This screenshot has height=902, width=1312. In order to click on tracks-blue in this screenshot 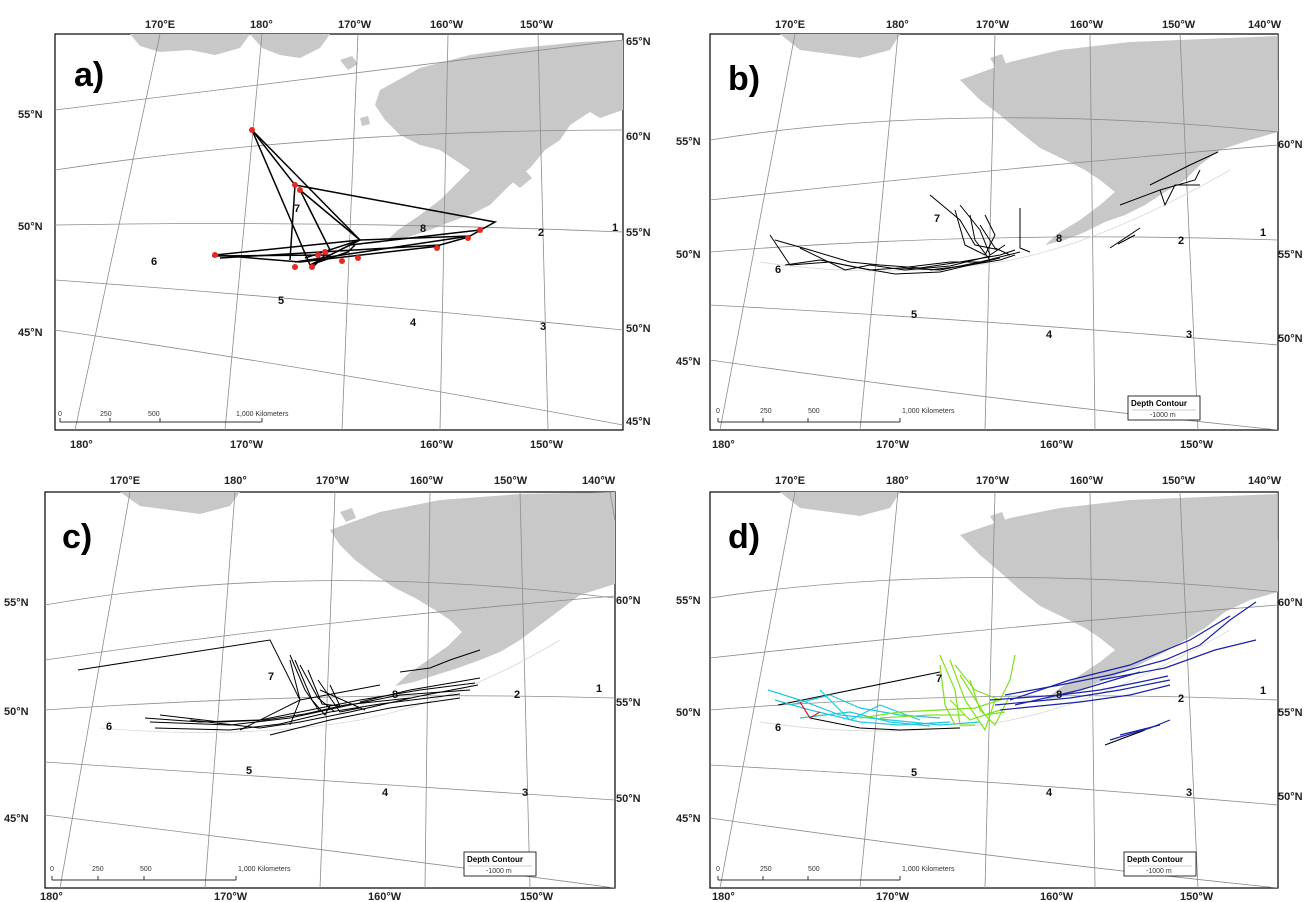, I will do `click(1123, 671)`.